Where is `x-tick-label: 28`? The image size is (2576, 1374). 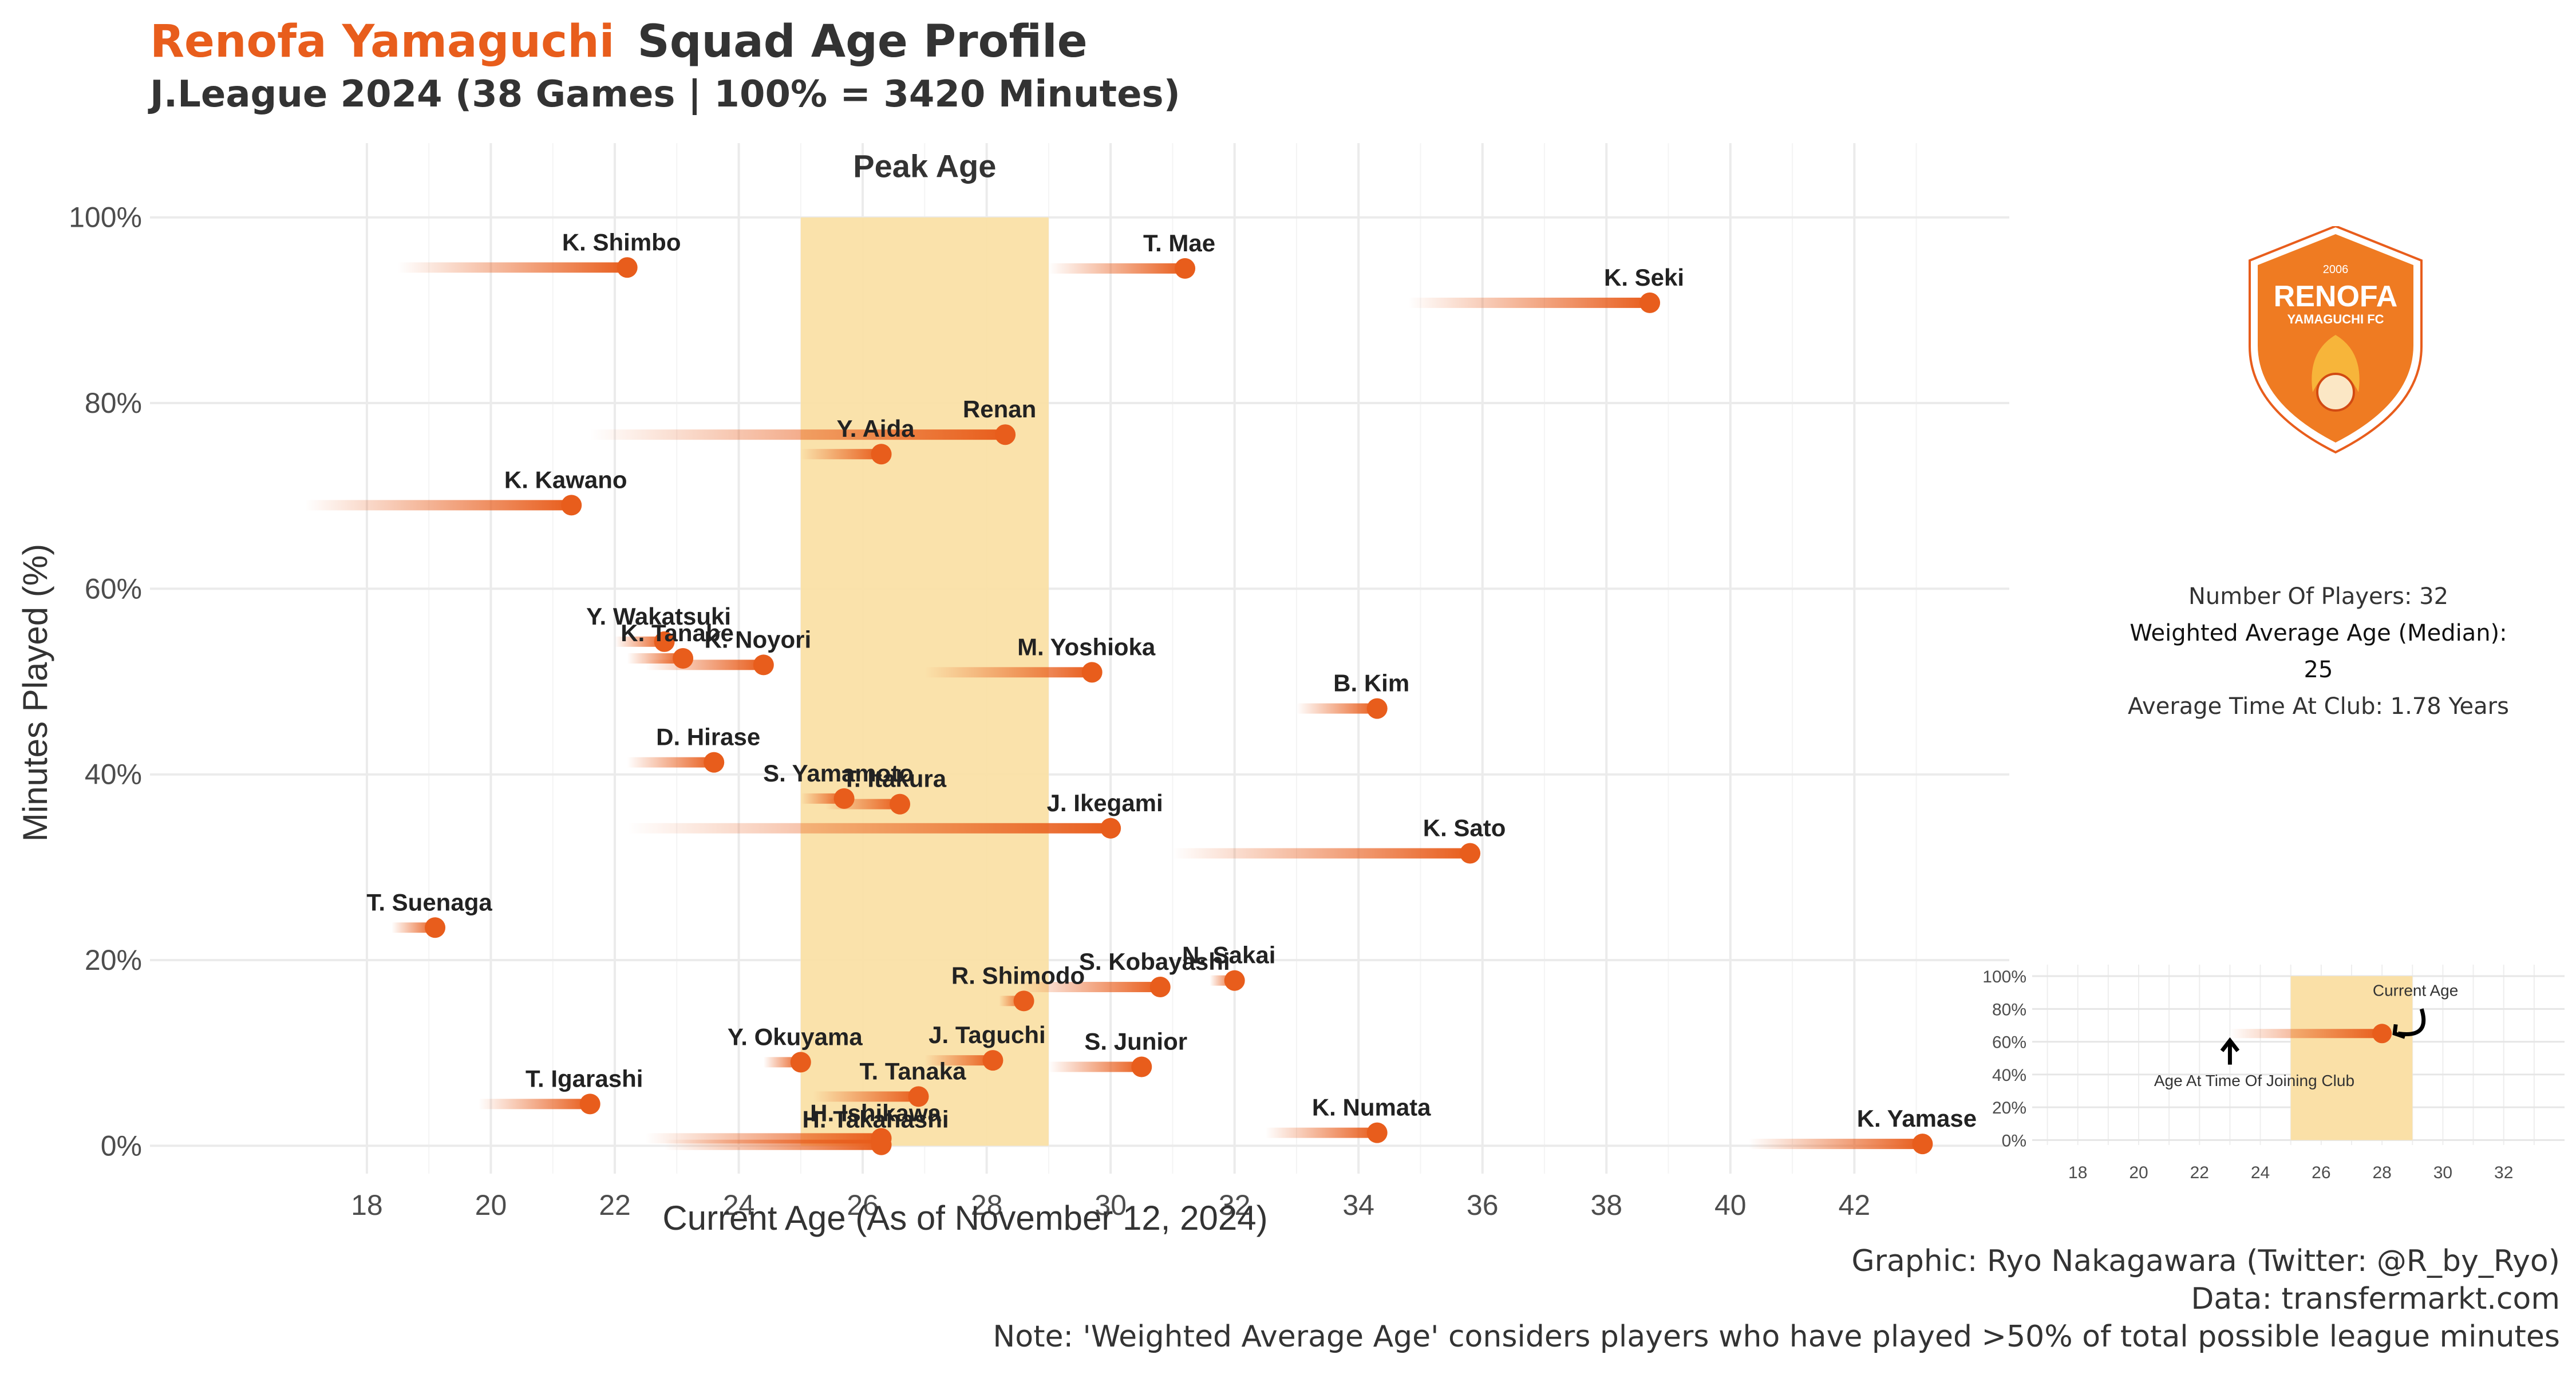
x-tick-label: 28 is located at coordinates (987, 1205).